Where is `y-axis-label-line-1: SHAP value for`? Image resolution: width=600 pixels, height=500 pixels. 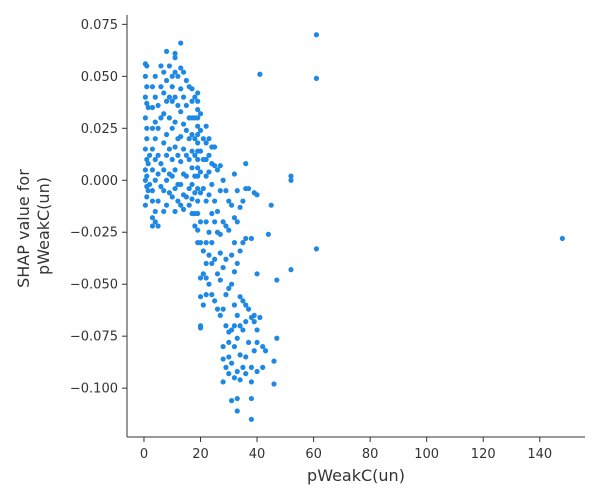 y-axis-label-line-1: SHAP value for is located at coordinates (23, 228).